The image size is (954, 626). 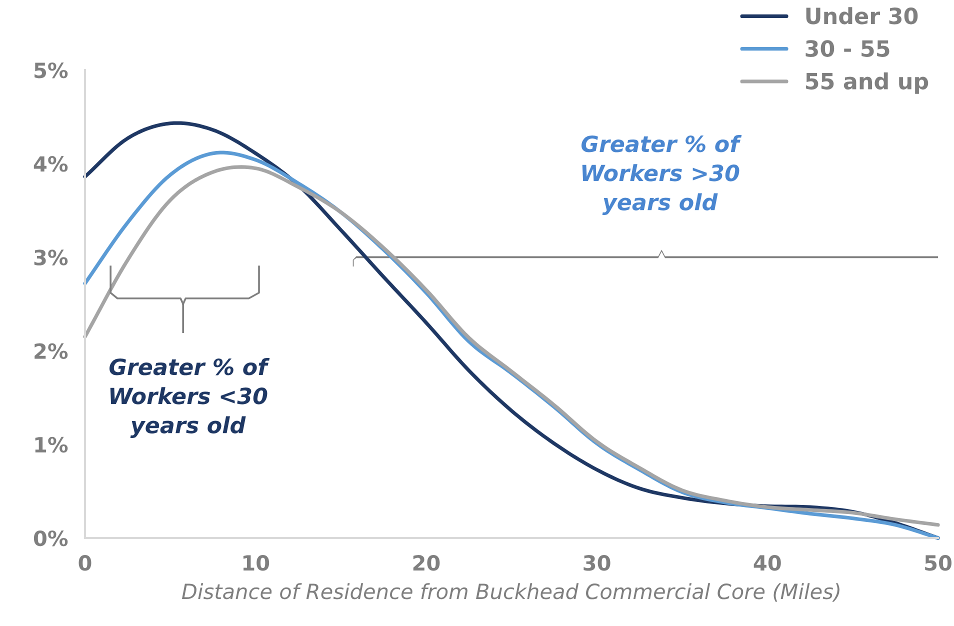 What do you see at coordinates (51, 258) in the screenshot?
I see `y-tick-label: 3%` at bounding box center [51, 258].